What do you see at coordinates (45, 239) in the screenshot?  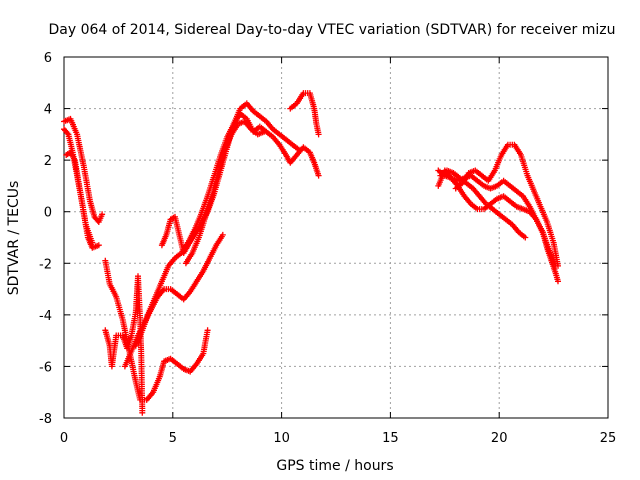 I see `y-tick-labels: -8 -6 -4 -2 0 2 4 6` at bounding box center [45, 239].